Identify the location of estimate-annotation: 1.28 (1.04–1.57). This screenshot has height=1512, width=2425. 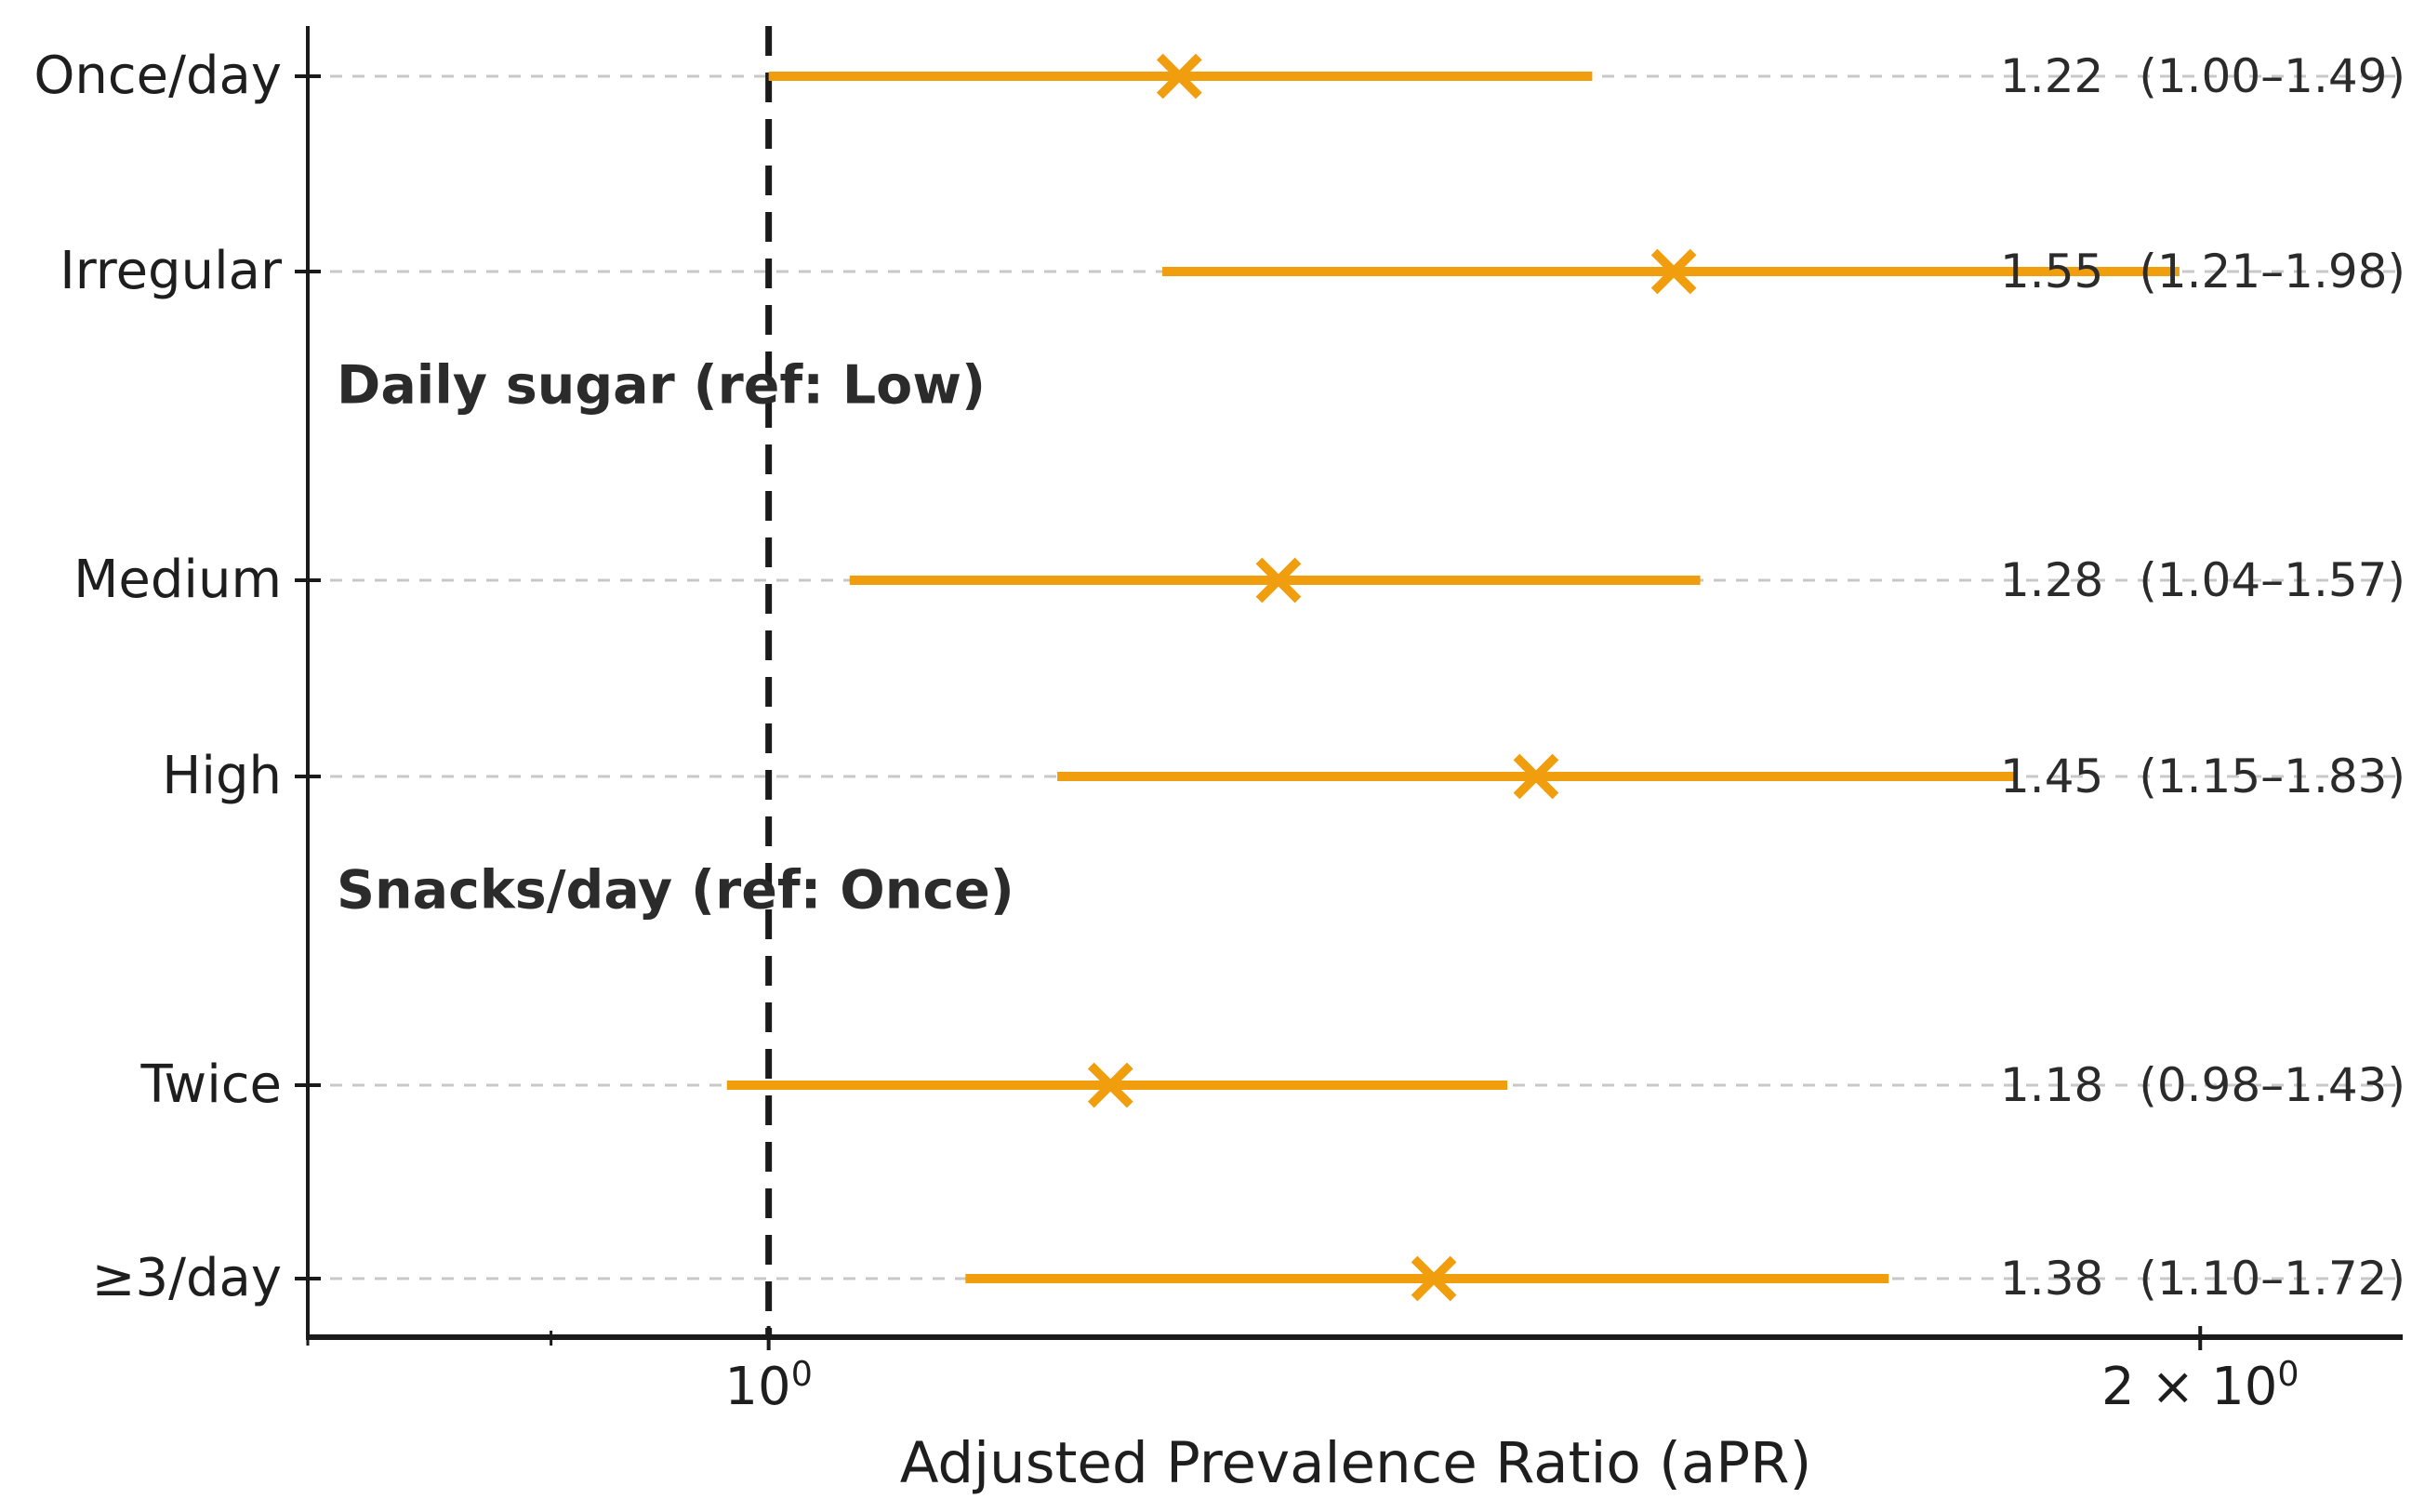
(2202, 580).